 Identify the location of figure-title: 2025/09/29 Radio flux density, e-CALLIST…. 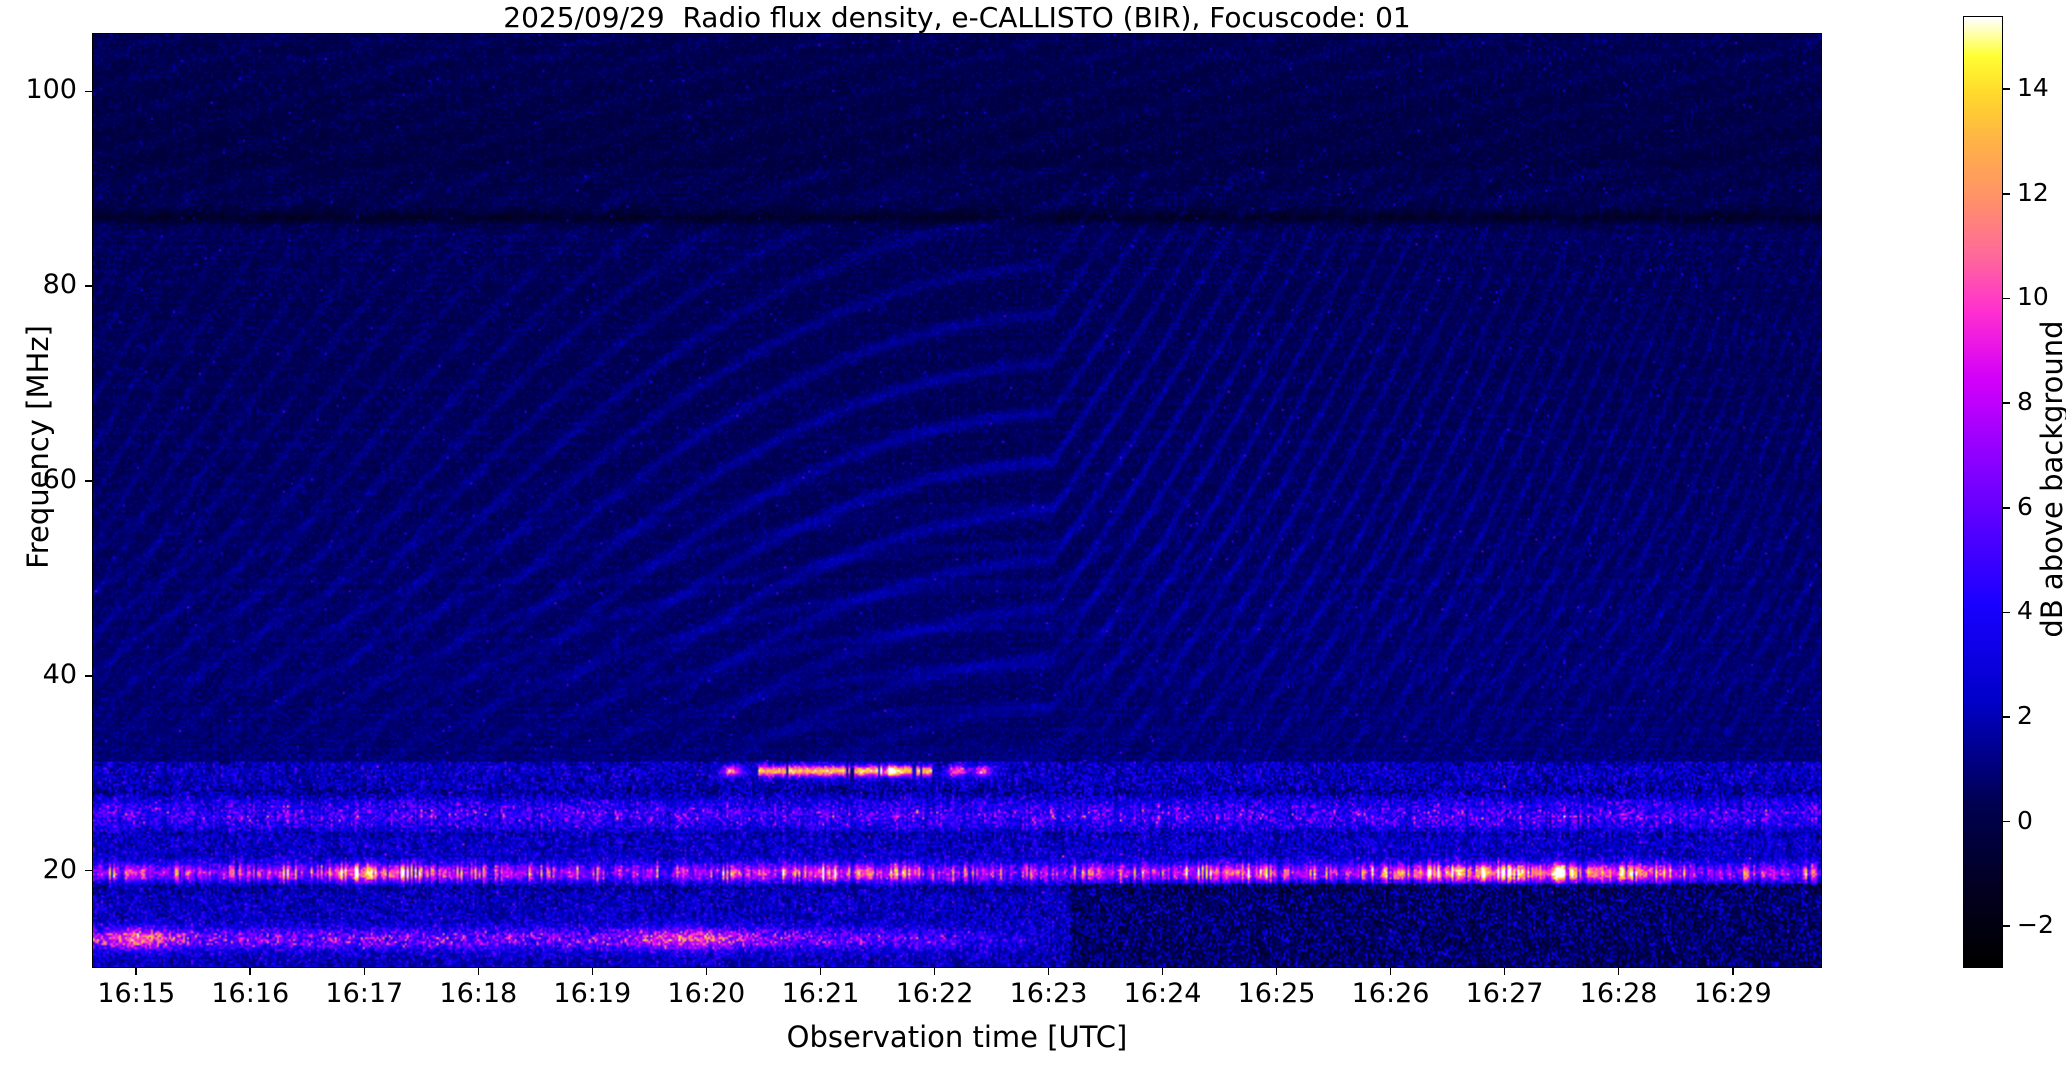
(957, 17).